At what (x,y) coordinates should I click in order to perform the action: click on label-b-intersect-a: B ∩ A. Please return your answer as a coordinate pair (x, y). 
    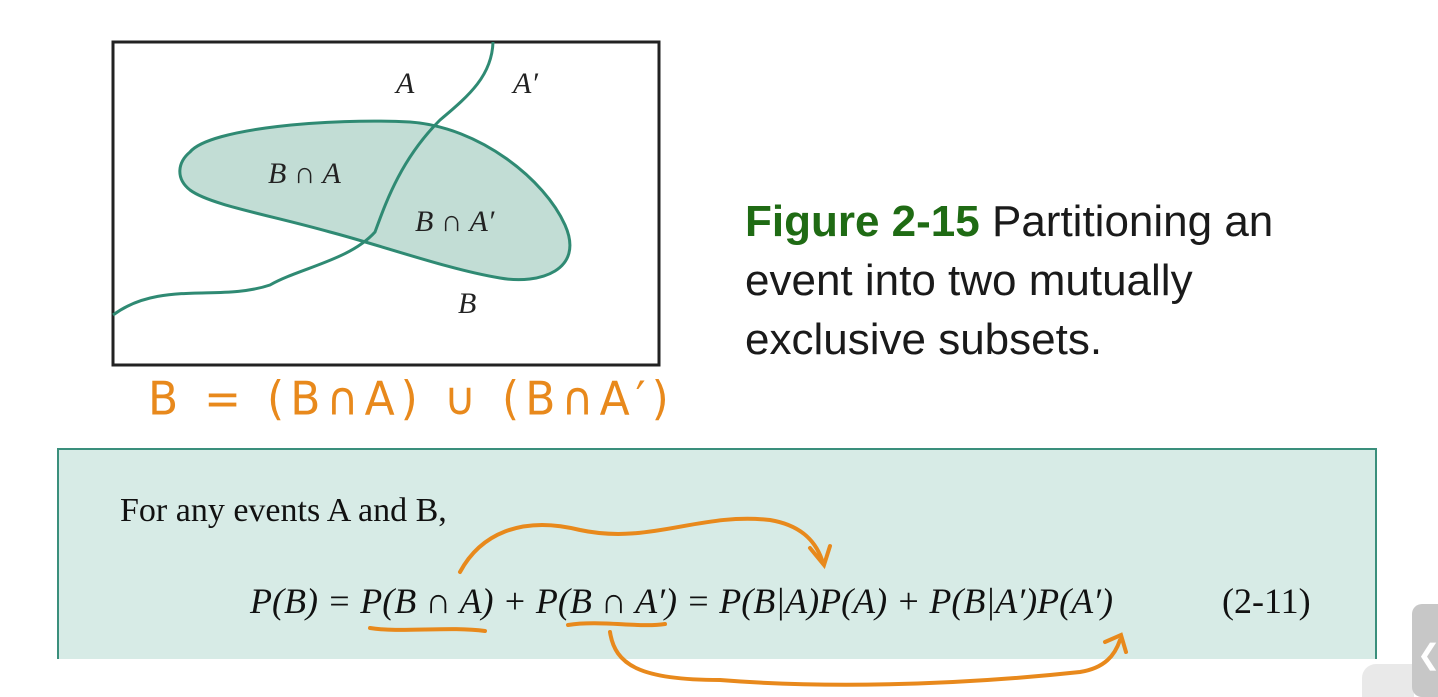
    Looking at the image, I should click on (304, 173).